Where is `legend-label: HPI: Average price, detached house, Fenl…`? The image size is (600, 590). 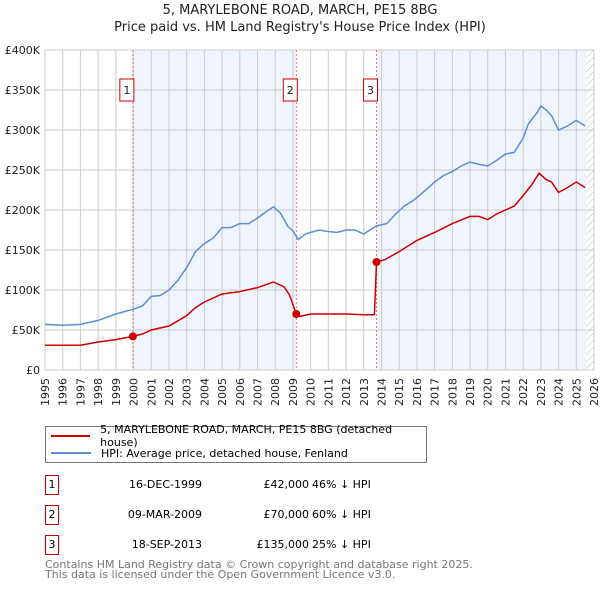
legend-label: HPI: Average price, detached house, Fenl… is located at coordinates (224, 453).